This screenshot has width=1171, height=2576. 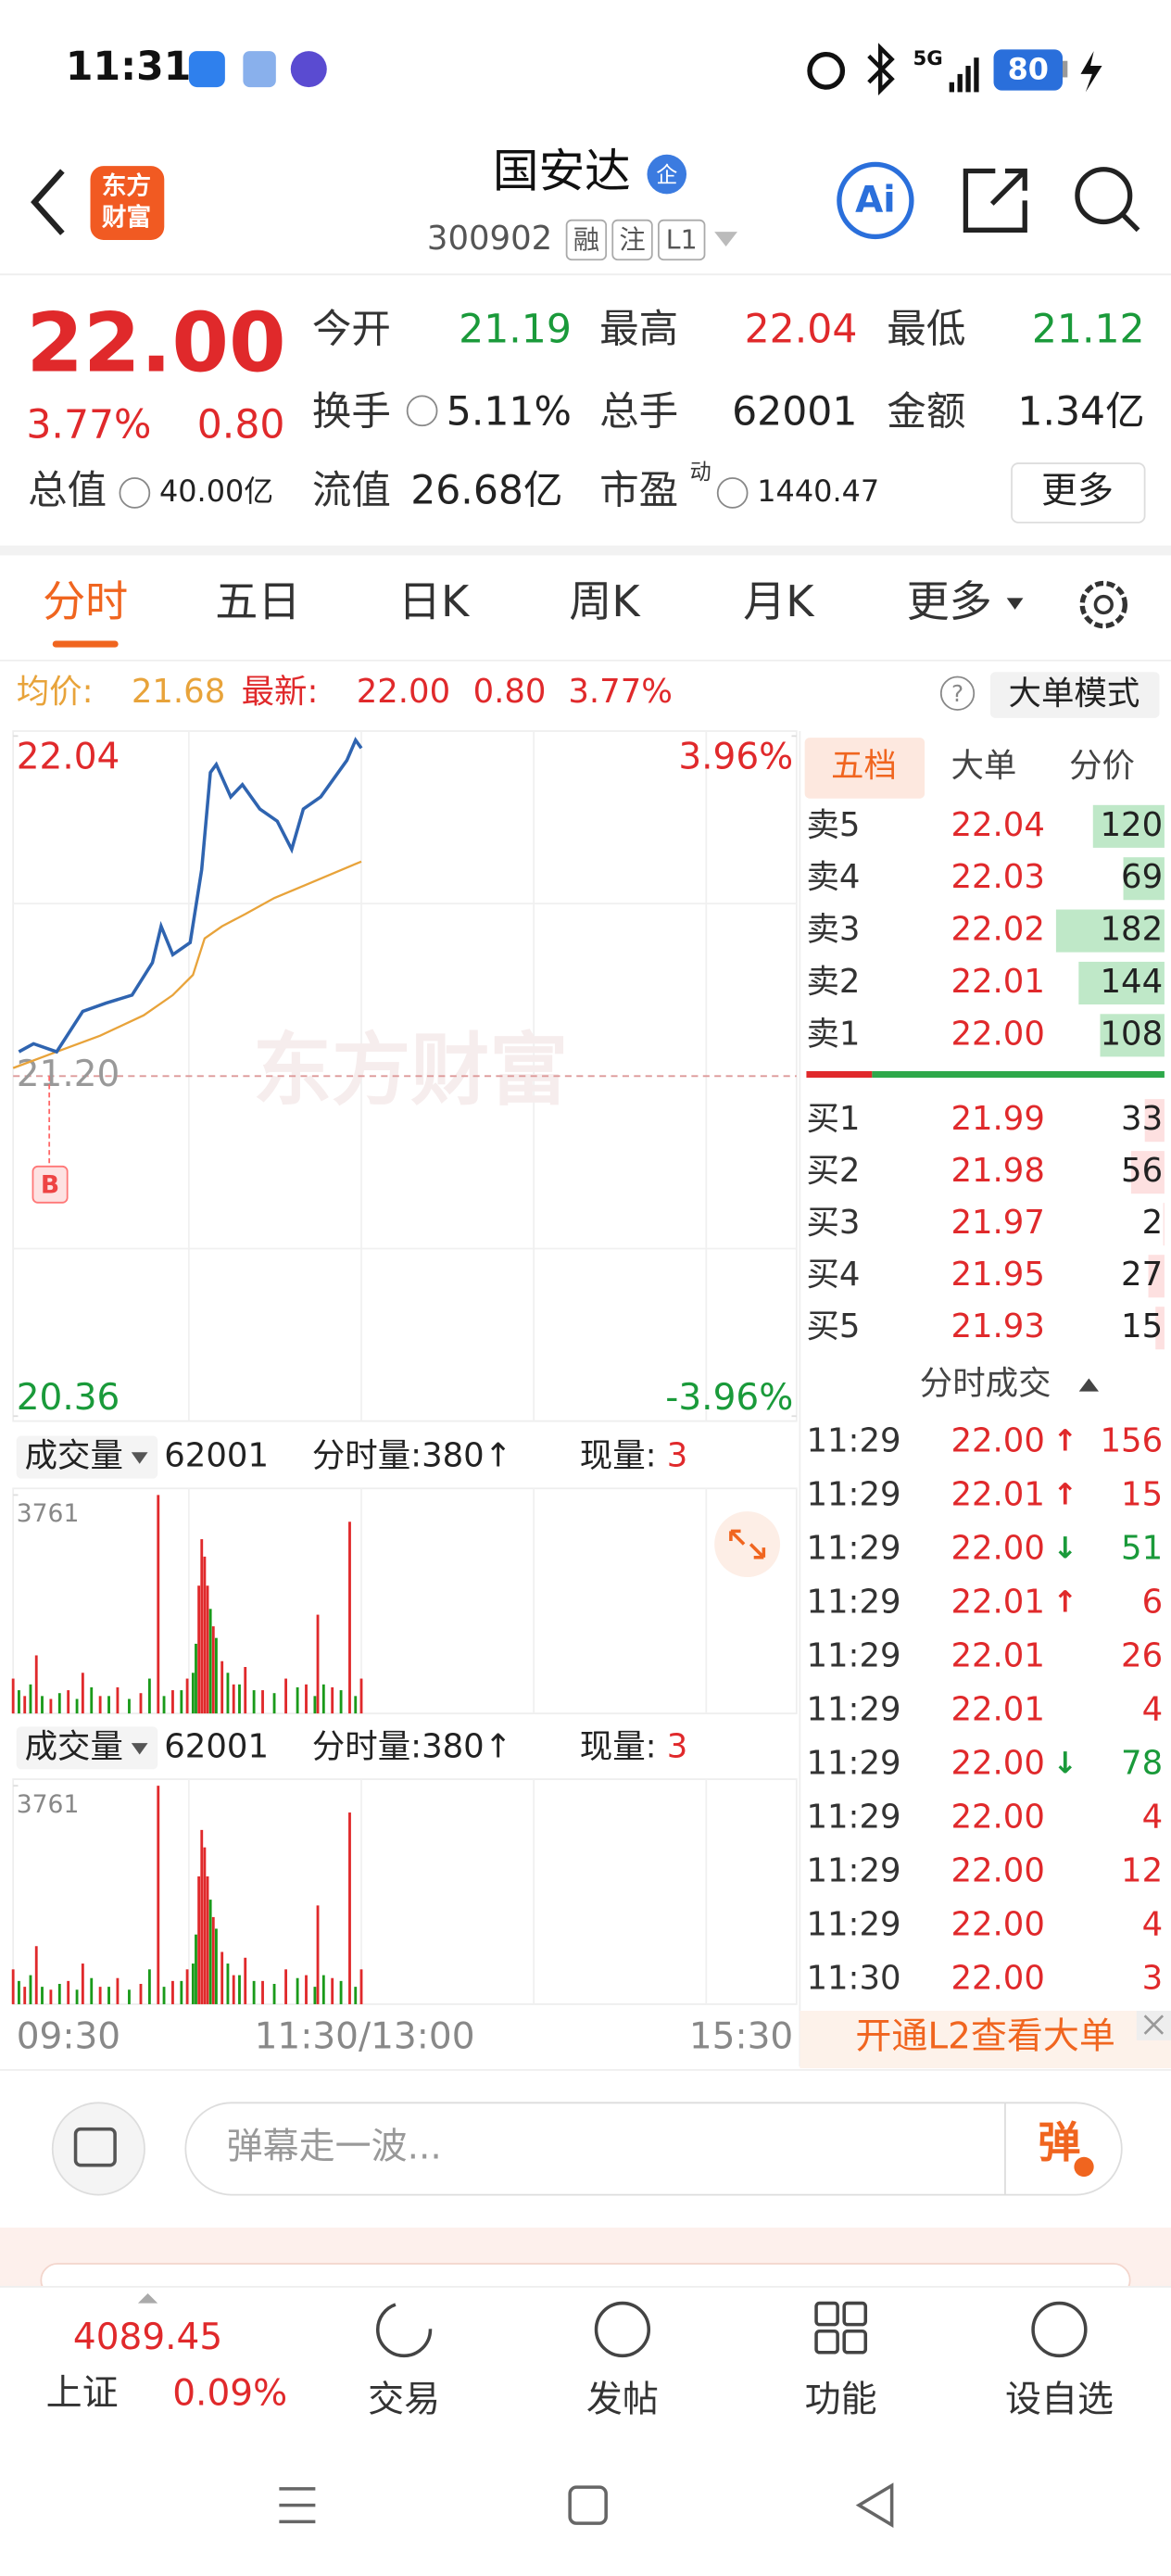 What do you see at coordinates (1065, 69) in the screenshot?
I see `battery-tip` at bounding box center [1065, 69].